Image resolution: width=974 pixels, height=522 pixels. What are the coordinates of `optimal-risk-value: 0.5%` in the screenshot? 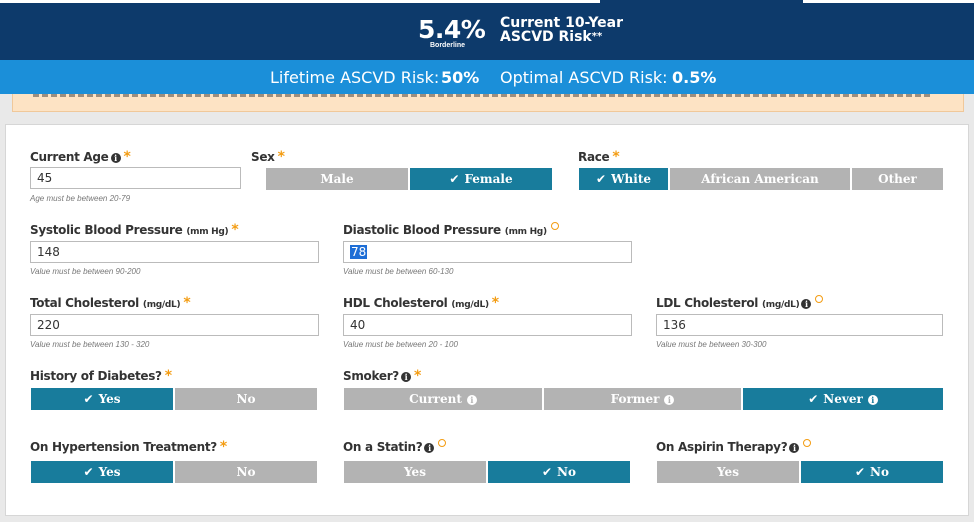 It's located at (694, 77).